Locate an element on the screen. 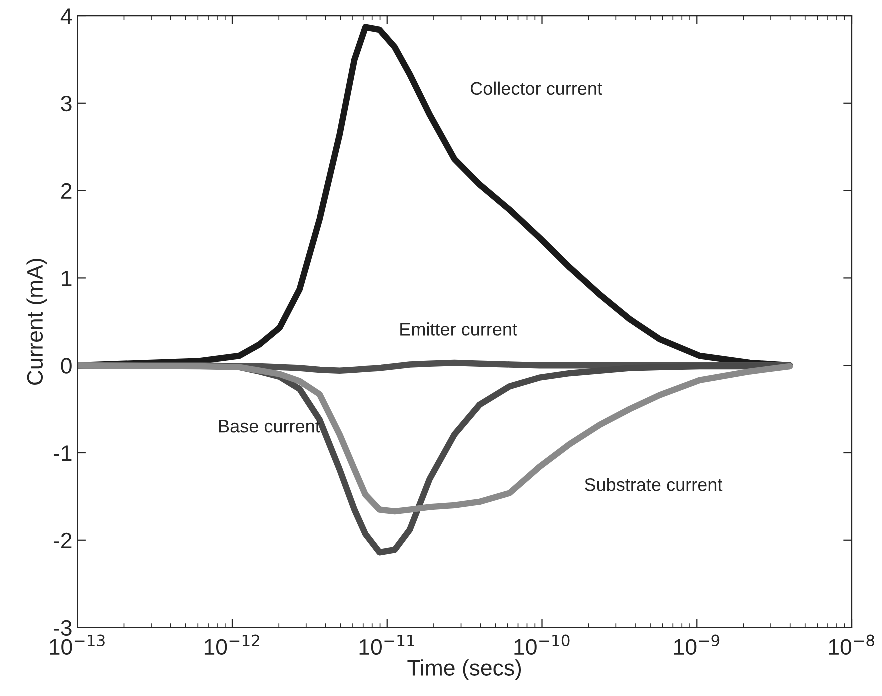 This screenshot has width=882, height=696. x-tick-label: 10$^{−13}$ is located at coordinates (77, 645).